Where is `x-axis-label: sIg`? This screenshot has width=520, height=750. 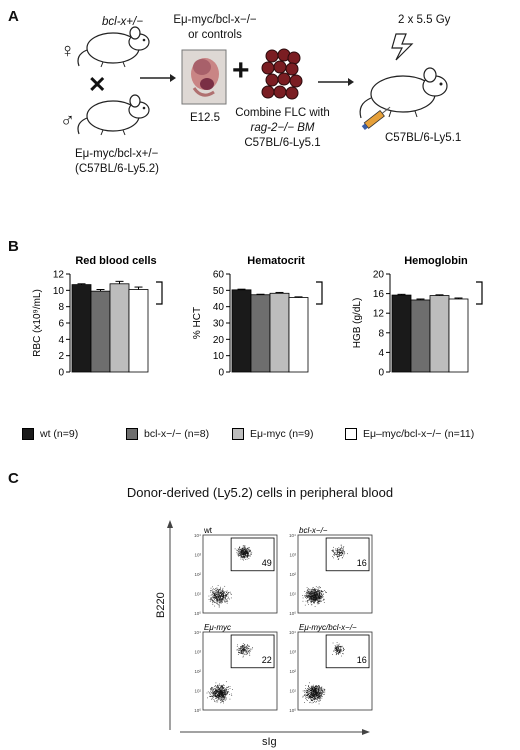 x-axis-label: sIg is located at coordinates (269, 742).